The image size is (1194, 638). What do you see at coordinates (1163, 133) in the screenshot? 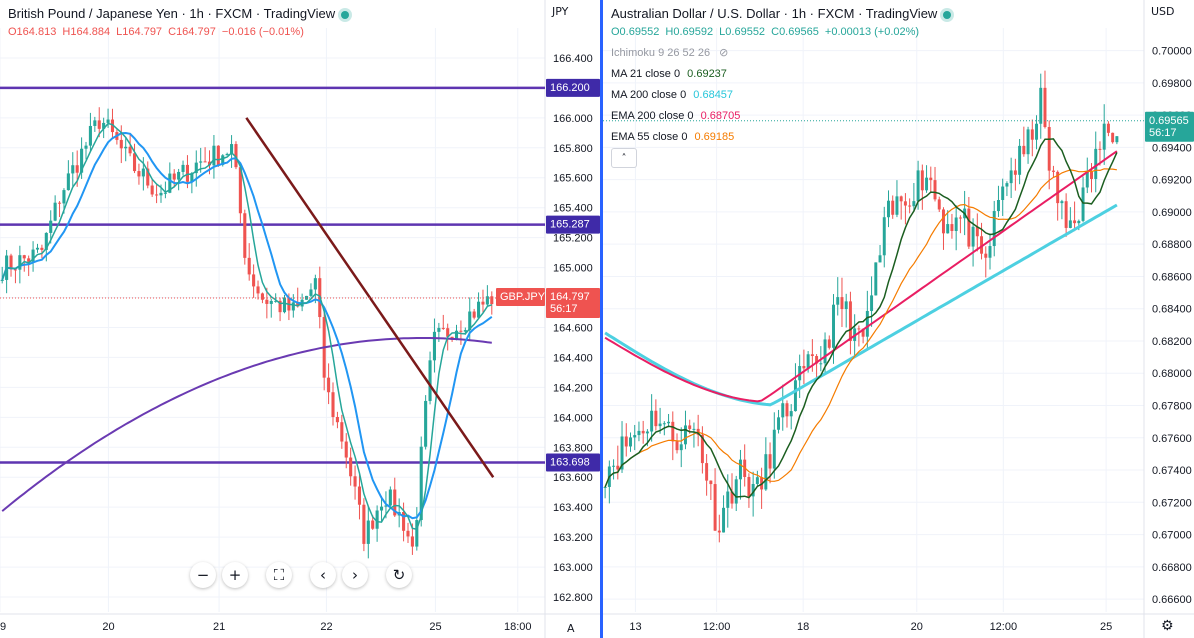
I see `audusd-price-tag: 56:17` at bounding box center [1163, 133].